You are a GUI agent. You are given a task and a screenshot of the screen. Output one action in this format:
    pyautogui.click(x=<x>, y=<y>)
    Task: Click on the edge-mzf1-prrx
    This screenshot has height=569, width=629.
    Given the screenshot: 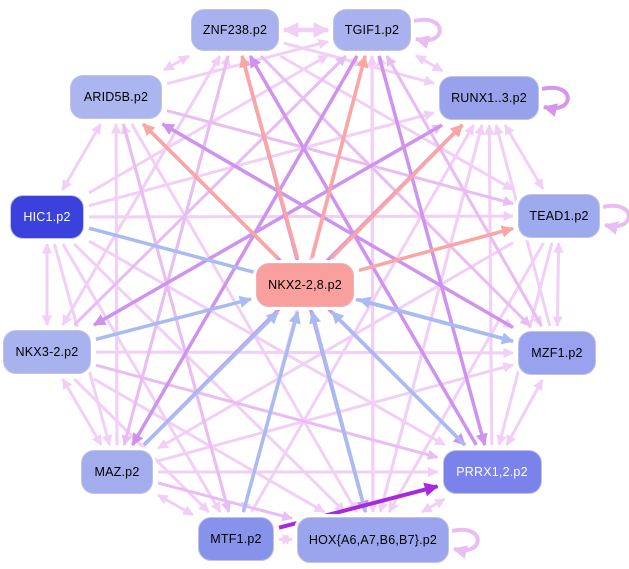 What is the action you would take?
    pyautogui.click(x=524, y=412)
    